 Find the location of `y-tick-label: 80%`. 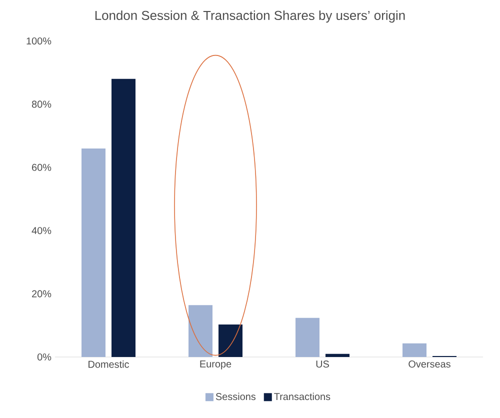

y-tick-label: 80% is located at coordinates (42, 104).